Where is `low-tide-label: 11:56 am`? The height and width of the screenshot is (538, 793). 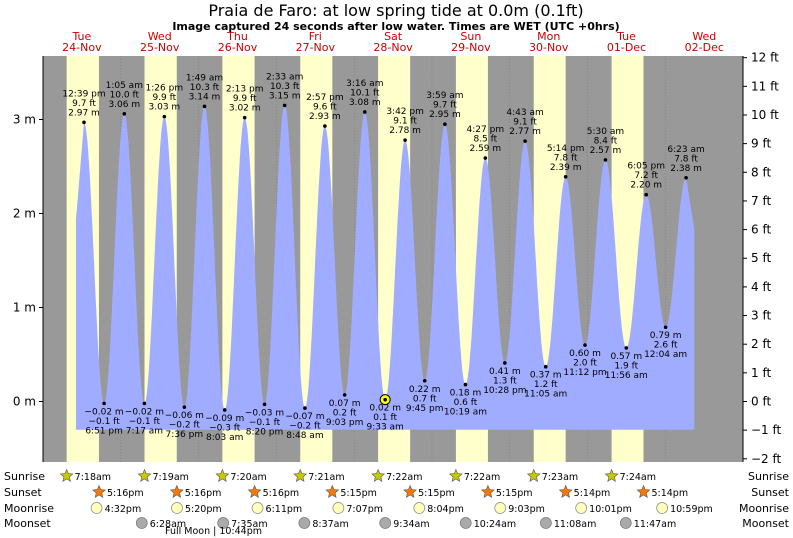 low-tide-label: 11:56 am is located at coordinates (626, 376).